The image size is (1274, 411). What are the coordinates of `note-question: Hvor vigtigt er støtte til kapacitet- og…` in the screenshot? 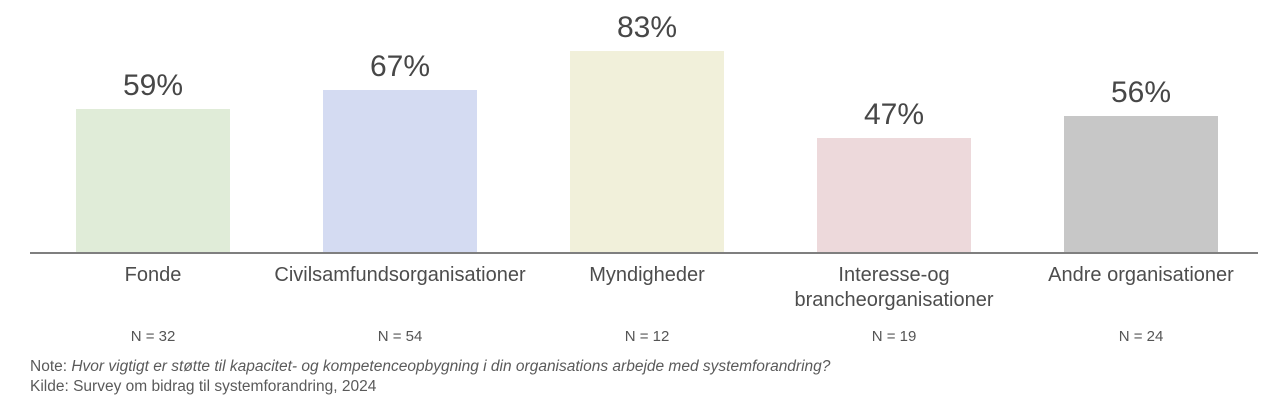 It's located at (451, 366).